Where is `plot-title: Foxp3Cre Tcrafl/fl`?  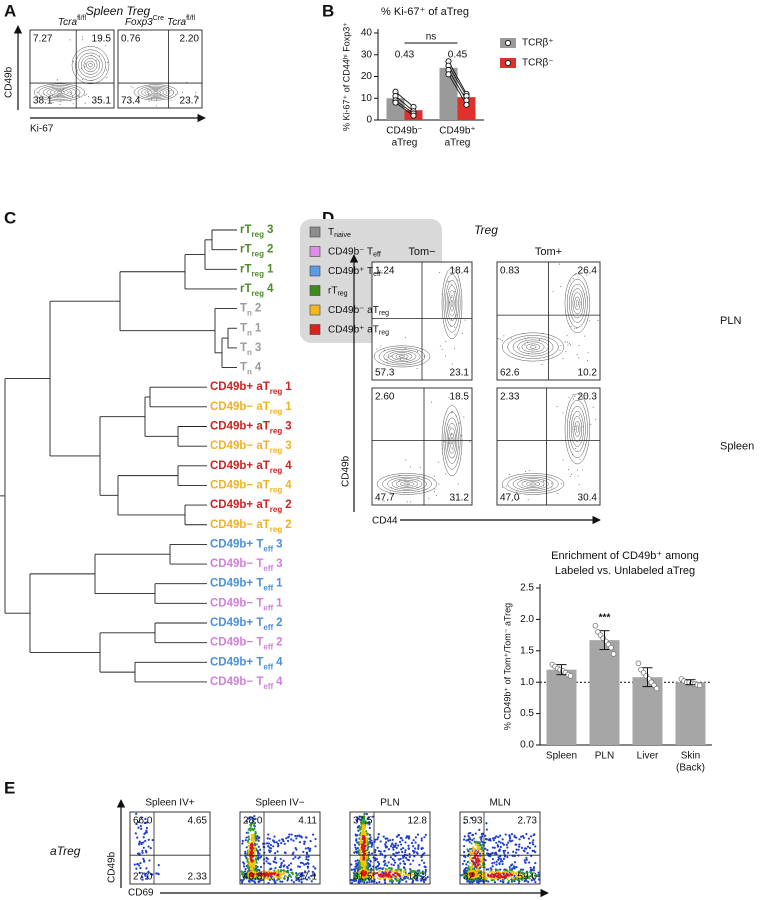 plot-title: Foxp3Cre Tcrafl/fl is located at coordinates (160, 21).